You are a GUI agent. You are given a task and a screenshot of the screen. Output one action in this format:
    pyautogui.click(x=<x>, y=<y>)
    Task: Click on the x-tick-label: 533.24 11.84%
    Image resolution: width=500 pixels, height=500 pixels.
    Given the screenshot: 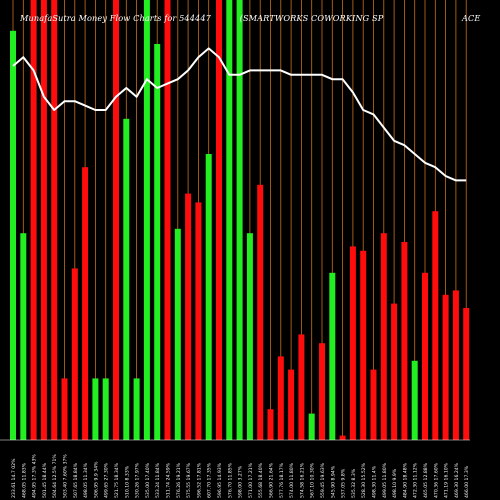 What is the action you would take?
    pyautogui.click(x=158, y=480)
    